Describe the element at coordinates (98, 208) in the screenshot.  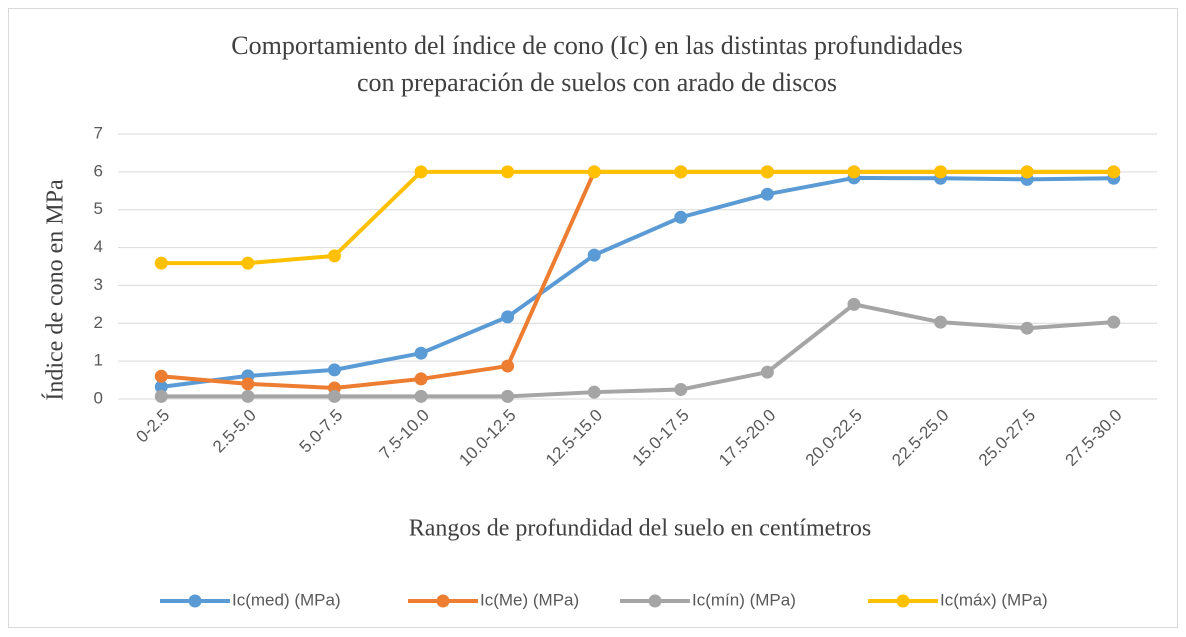
I see `y-tick-label: 5` at that location.